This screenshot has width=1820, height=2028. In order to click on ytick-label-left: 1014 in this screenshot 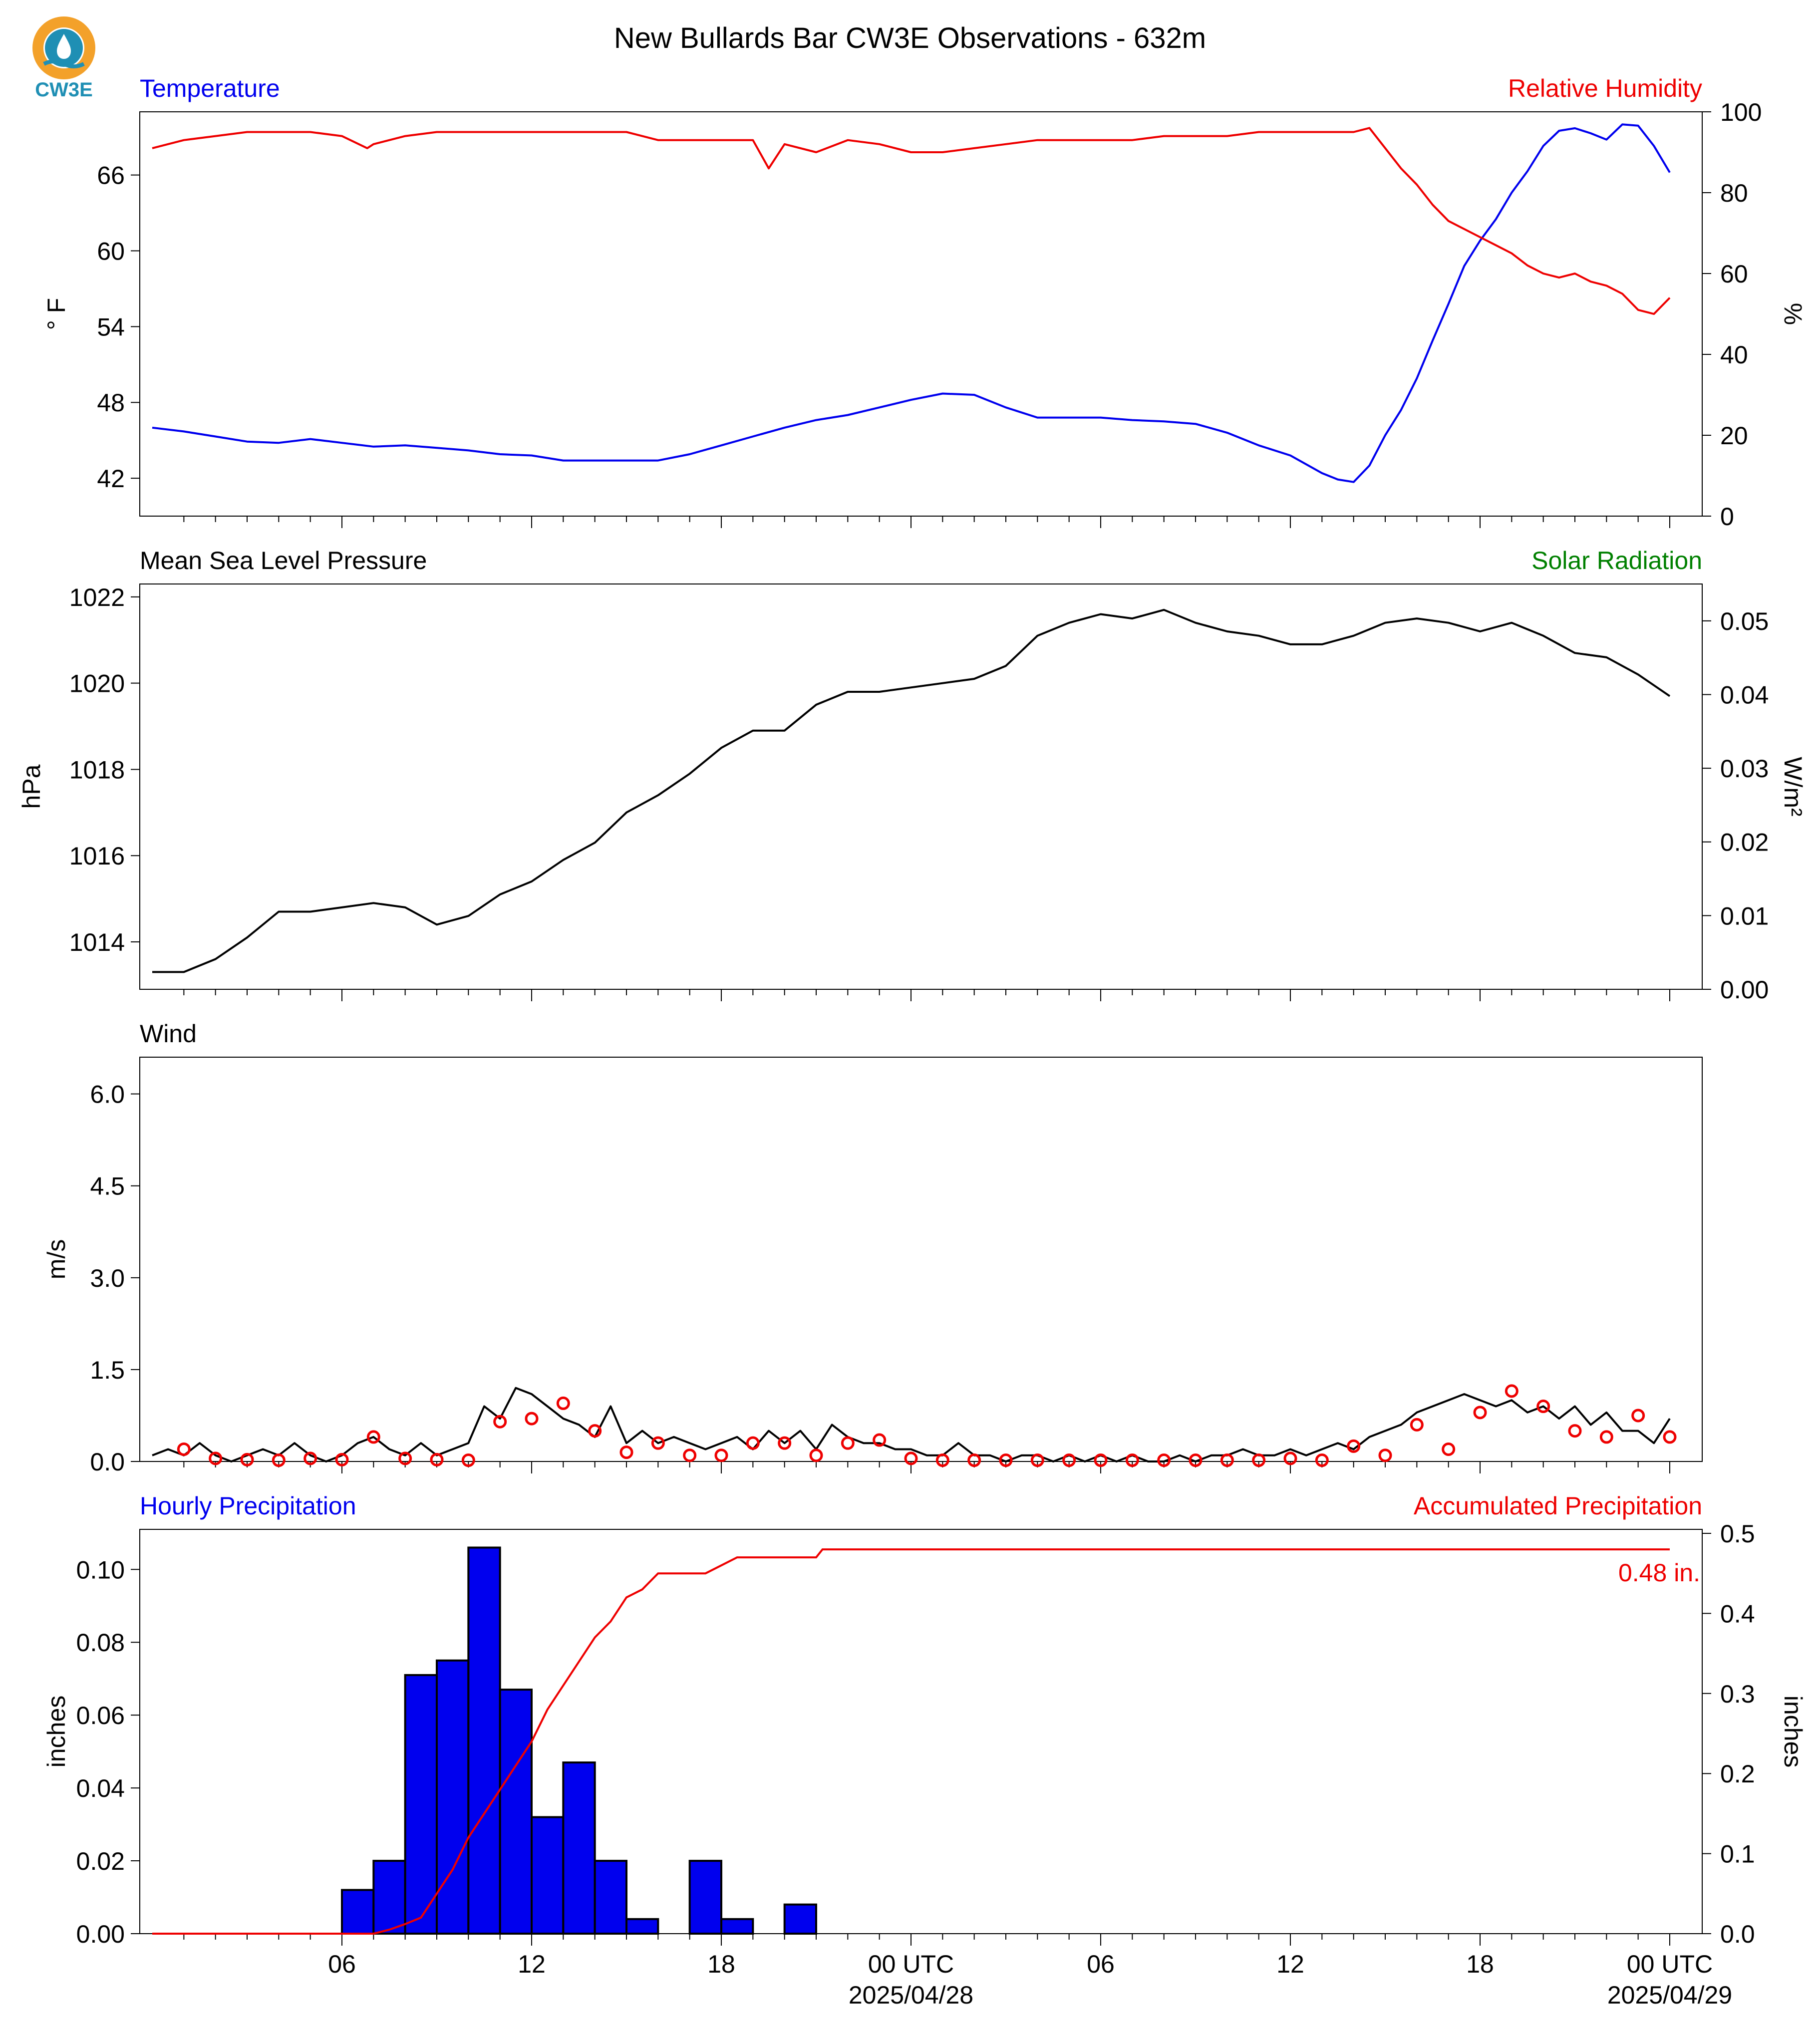, I will do `click(97, 942)`.